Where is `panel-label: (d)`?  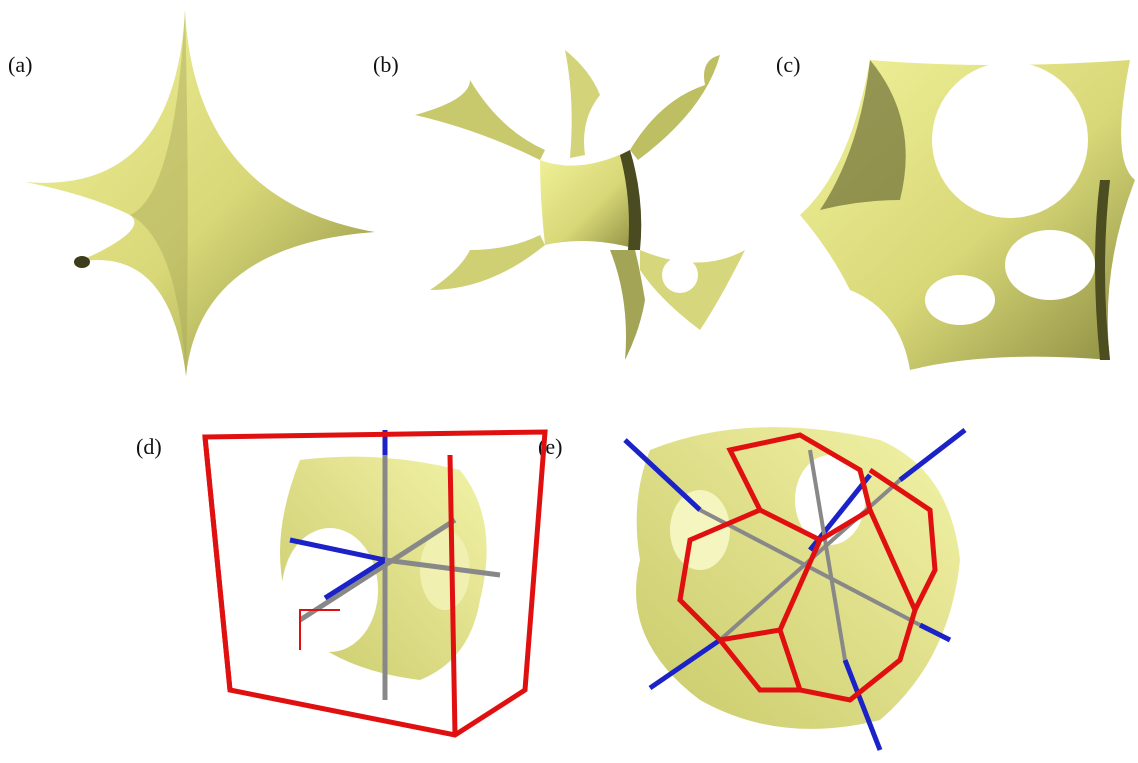 panel-label: (d) is located at coordinates (149, 446).